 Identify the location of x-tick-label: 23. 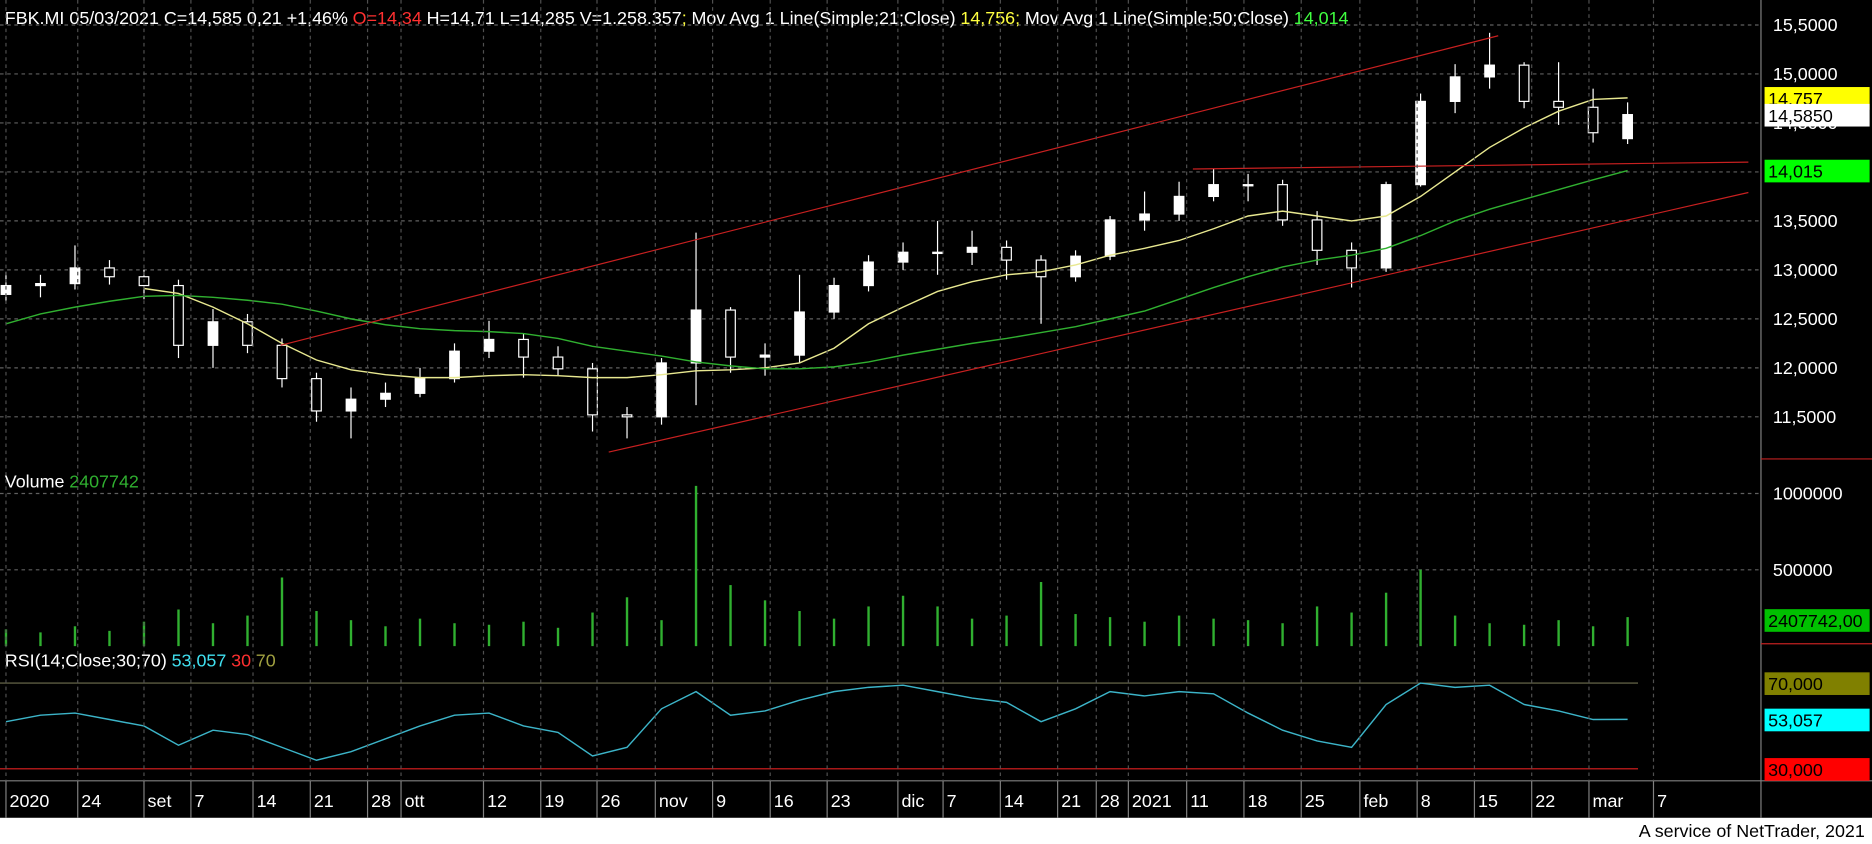
(841, 801).